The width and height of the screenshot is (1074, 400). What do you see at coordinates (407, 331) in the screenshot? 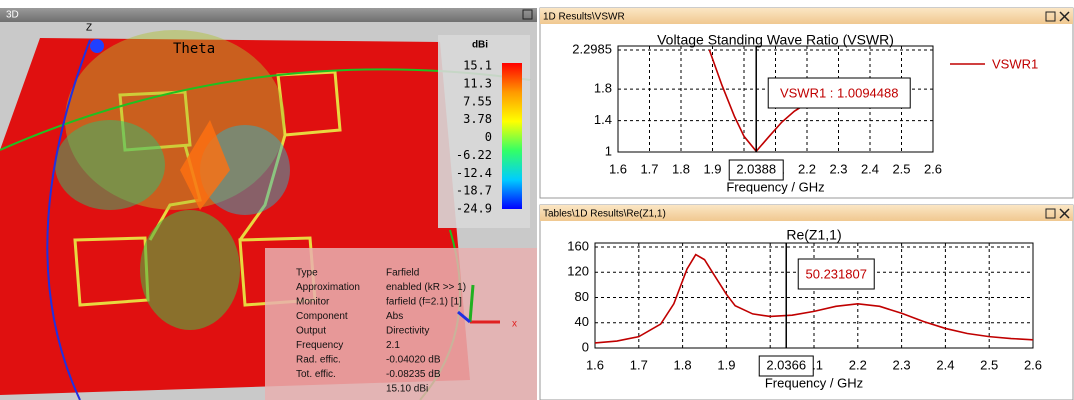
I see `info-value: Directivity` at bounding box center [407, 331].